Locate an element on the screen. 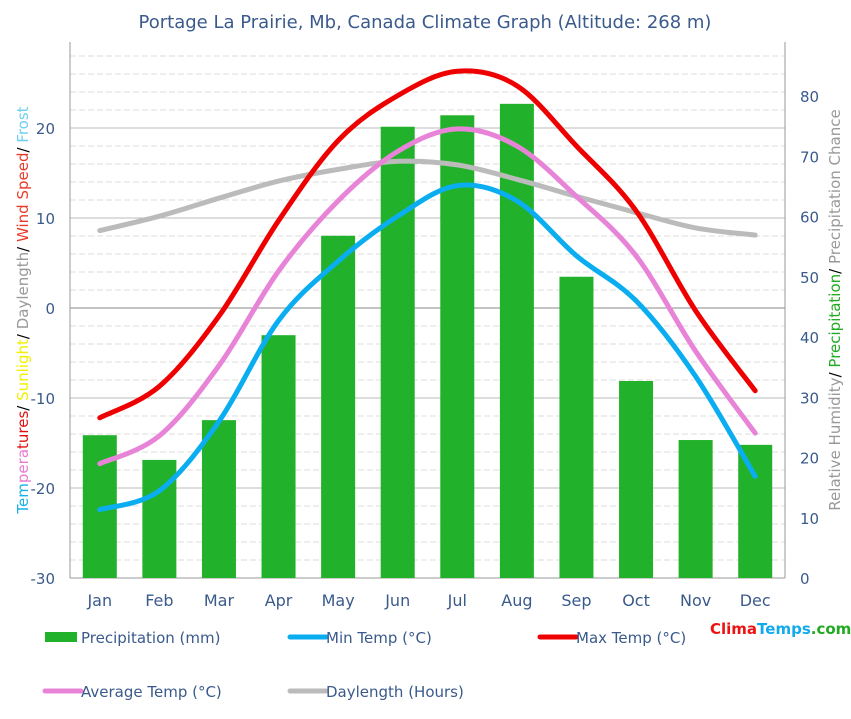  x-tick-label: Jul is located at coordinates (457, 600).